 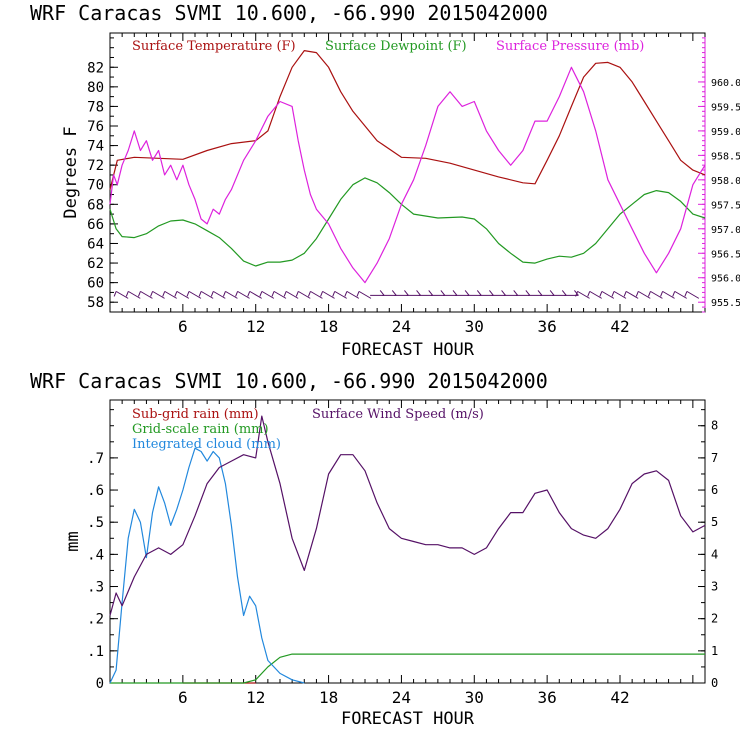 What do you see at coordinates (619, 697) in the screenshot?
I see `x-tick-label: 42` at bounding box center [619, 697].